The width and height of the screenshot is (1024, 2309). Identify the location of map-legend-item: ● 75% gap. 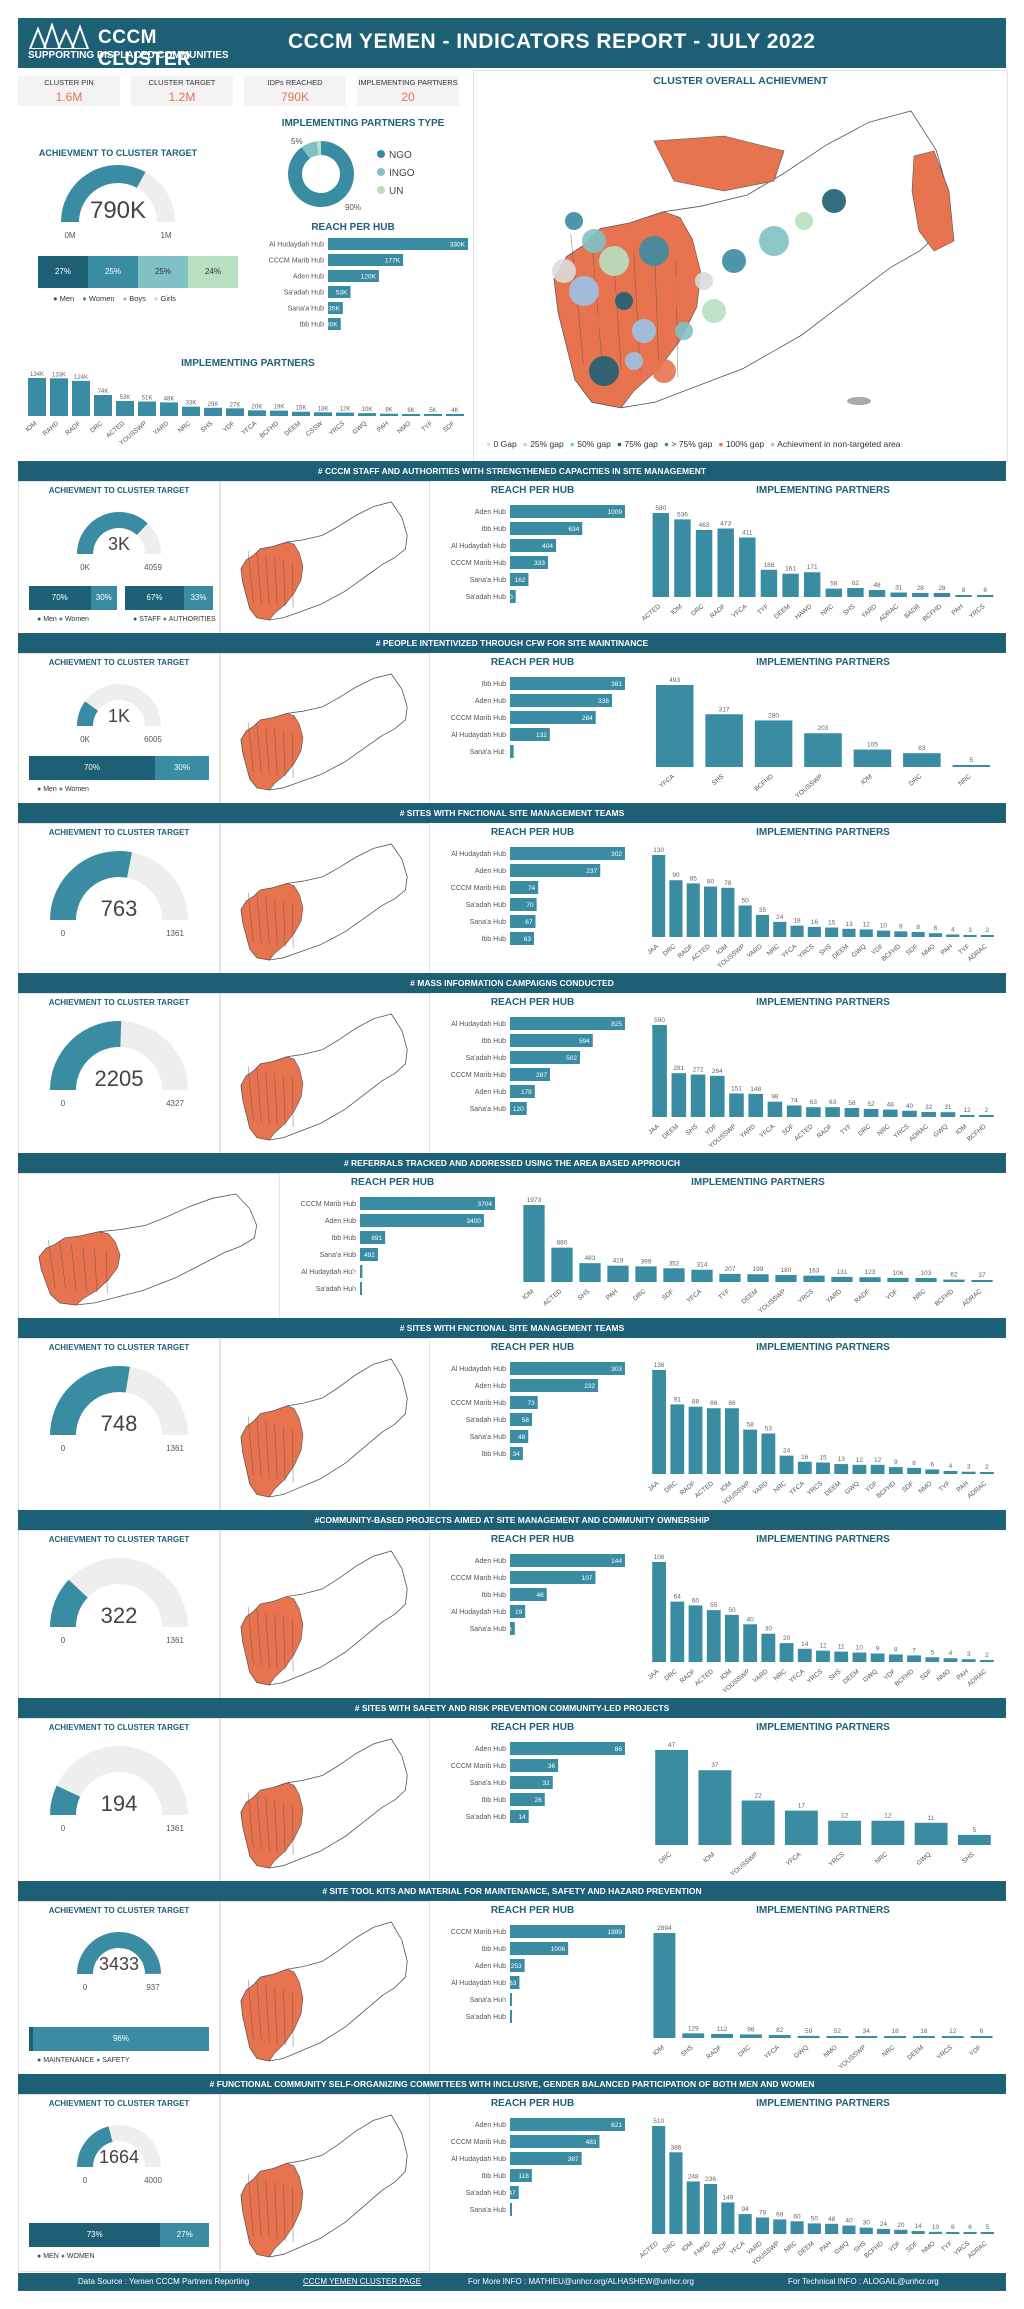
(637, 444).